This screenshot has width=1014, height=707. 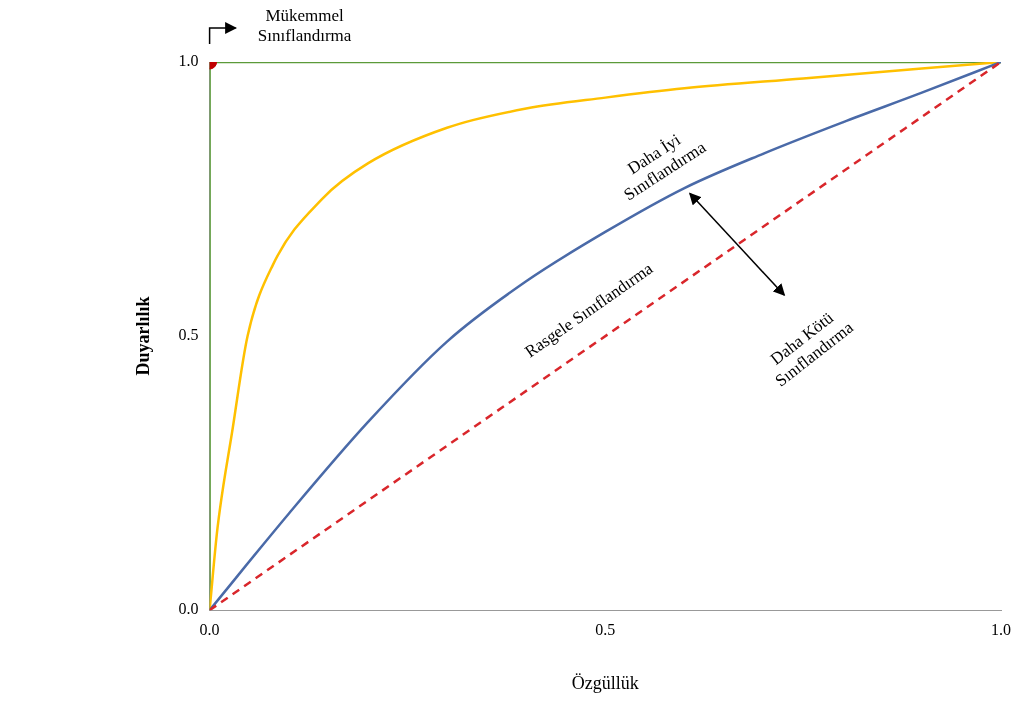 I want to click on x-tick-label: 1.0, so click(x=1001, y=629).